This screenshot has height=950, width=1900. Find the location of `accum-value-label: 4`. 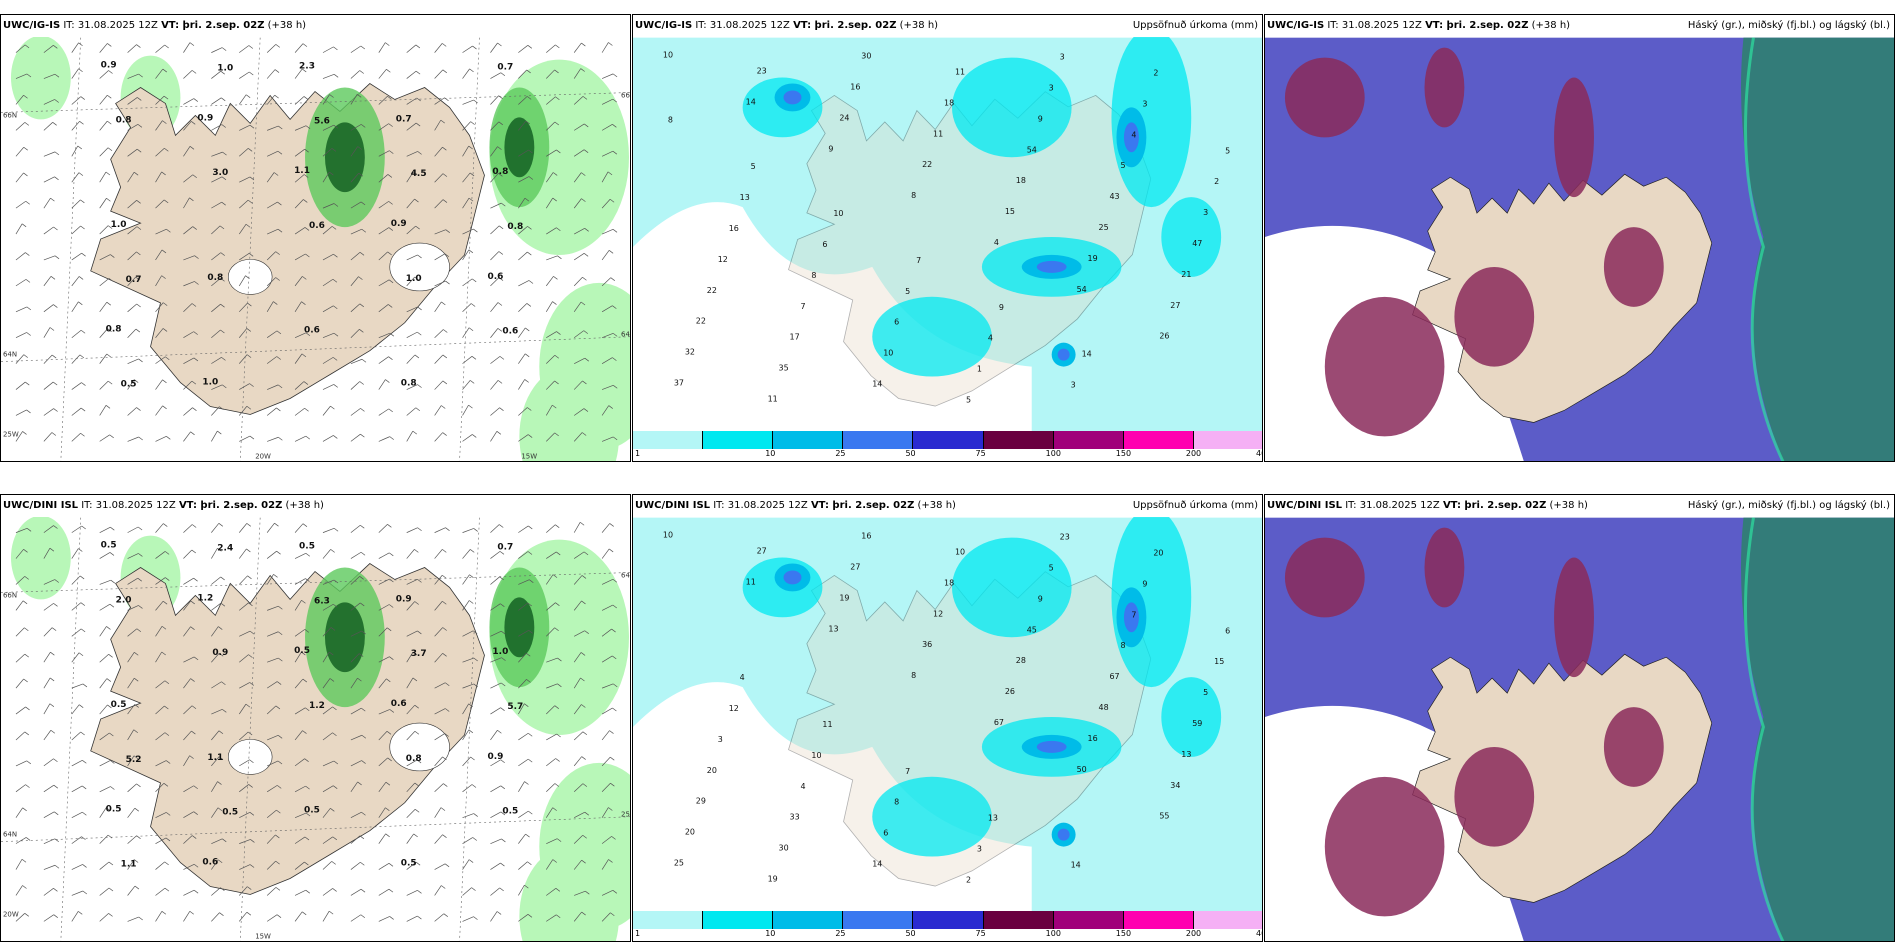

accum-value-label: 4 is located at coordinates (742, 677).